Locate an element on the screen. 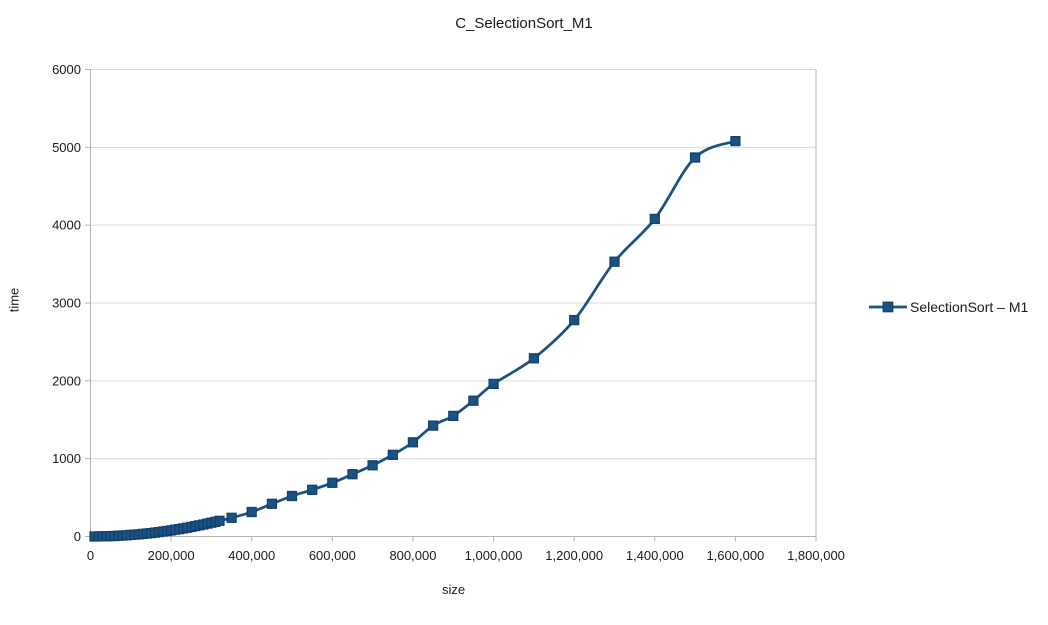 Image resolution: width=1048 pixels, height=625 pixels. x-axis-title: size is located at coordinates (453, 589).